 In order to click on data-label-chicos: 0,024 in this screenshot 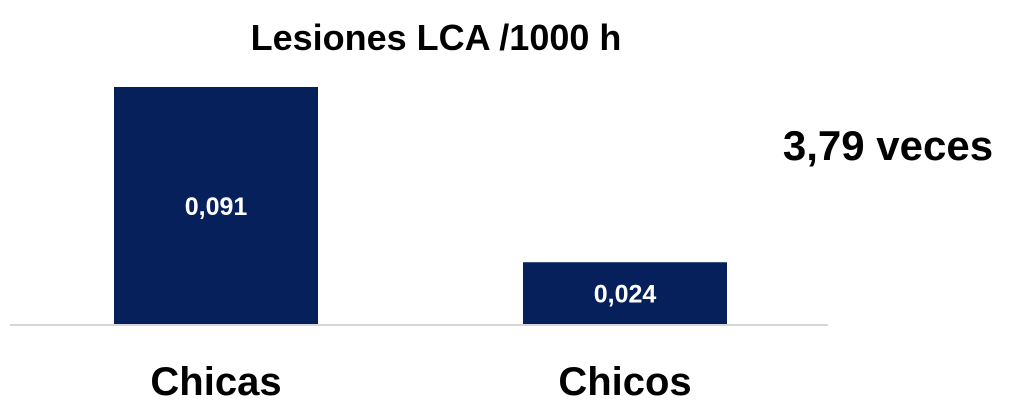, I will do `click(625, 295)`.